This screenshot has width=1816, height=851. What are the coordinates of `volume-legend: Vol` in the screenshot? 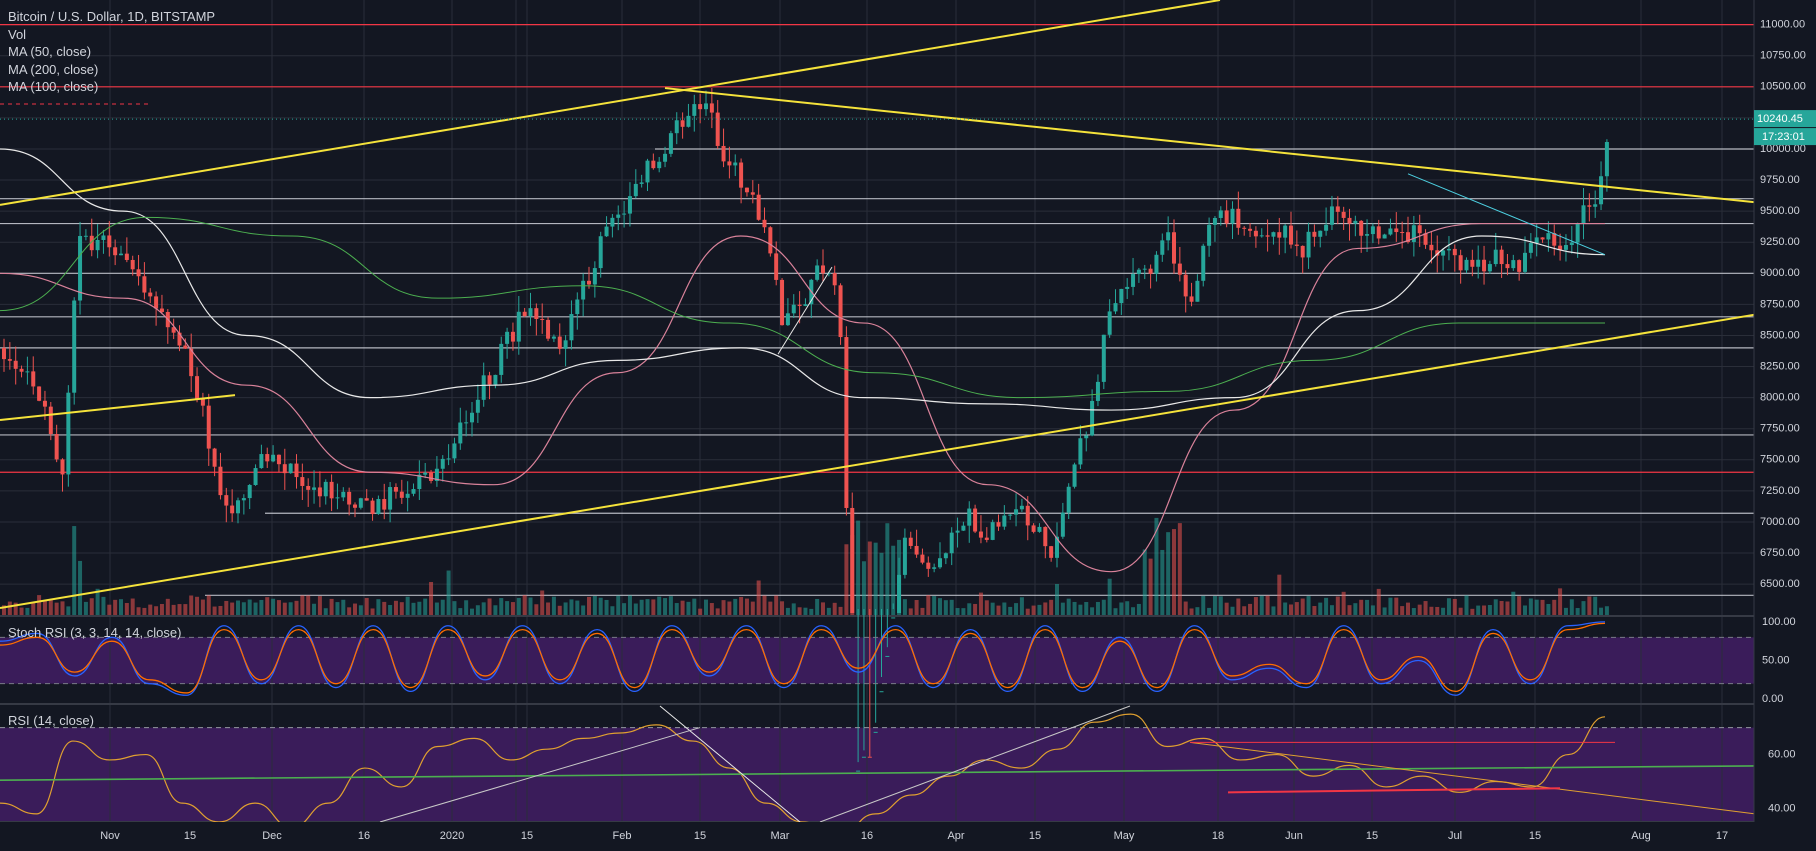 It's located at (17, 34).